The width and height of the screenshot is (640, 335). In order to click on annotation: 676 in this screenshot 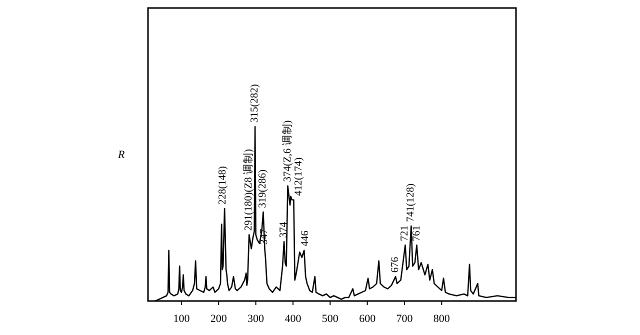, I will do `click(396, 264)`.